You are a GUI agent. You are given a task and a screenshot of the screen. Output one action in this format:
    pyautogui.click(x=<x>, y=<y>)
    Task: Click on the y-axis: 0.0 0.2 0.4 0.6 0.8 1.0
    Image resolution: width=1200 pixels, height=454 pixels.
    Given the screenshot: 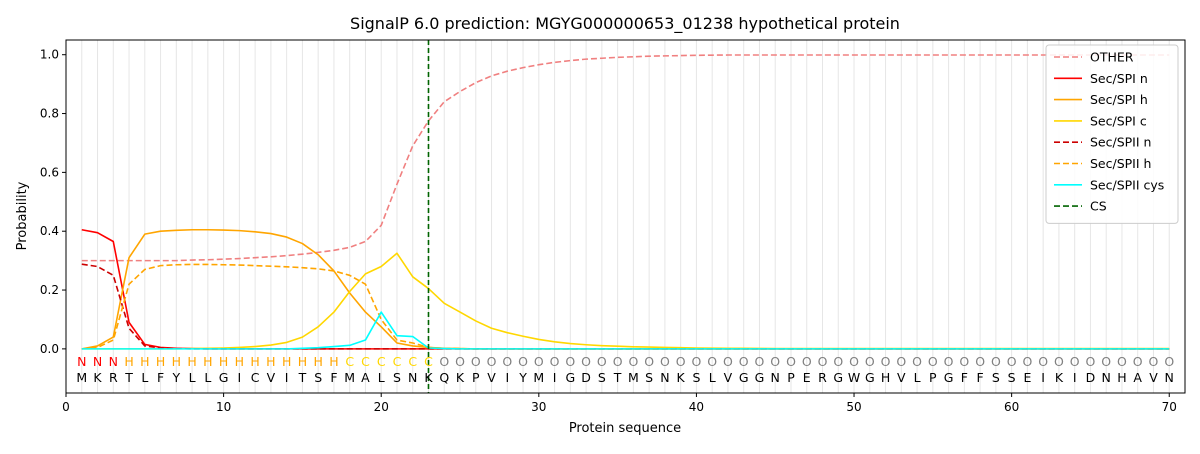 What is the action you would take?
    pyautogui.click(x=53, y=202)
    